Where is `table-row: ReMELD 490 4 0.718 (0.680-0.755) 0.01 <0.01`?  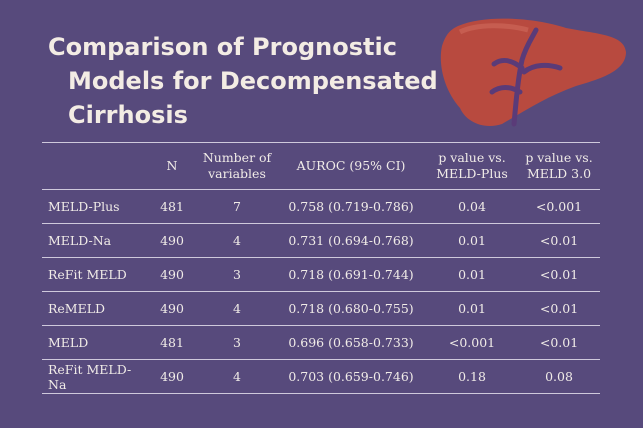 table-row: ReMELD 490 4 0.718 (0.680-0.755) 0.01 <0.01 is located at coordinates (321, 308).